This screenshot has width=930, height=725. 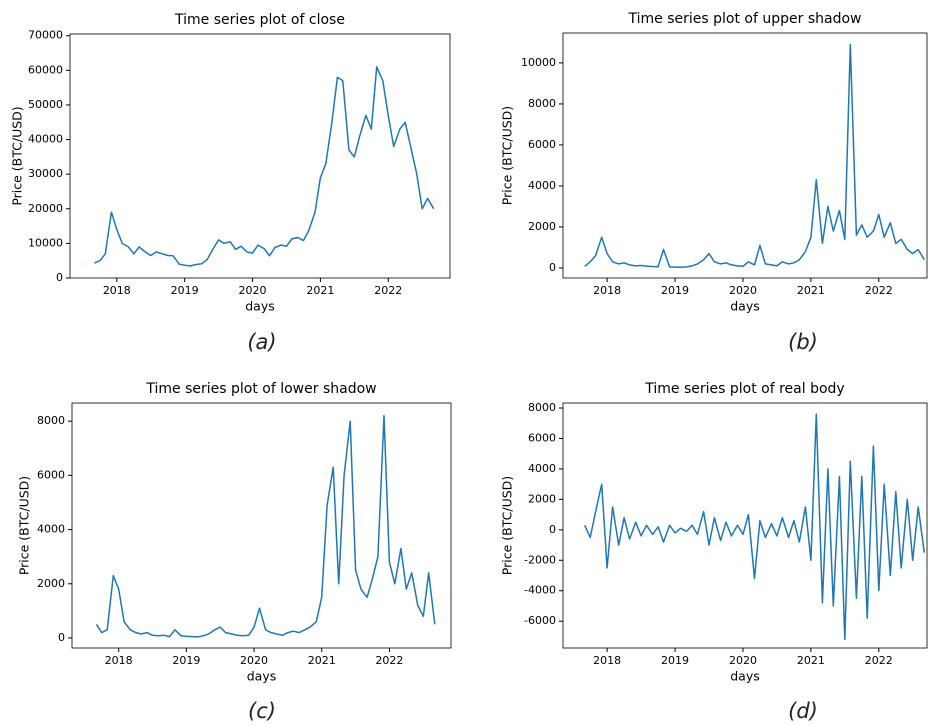 What do you see at coordinates (45, 69) in the screenshot?
I see `y-tick-label: 60000` at bounding box center [45, 69].